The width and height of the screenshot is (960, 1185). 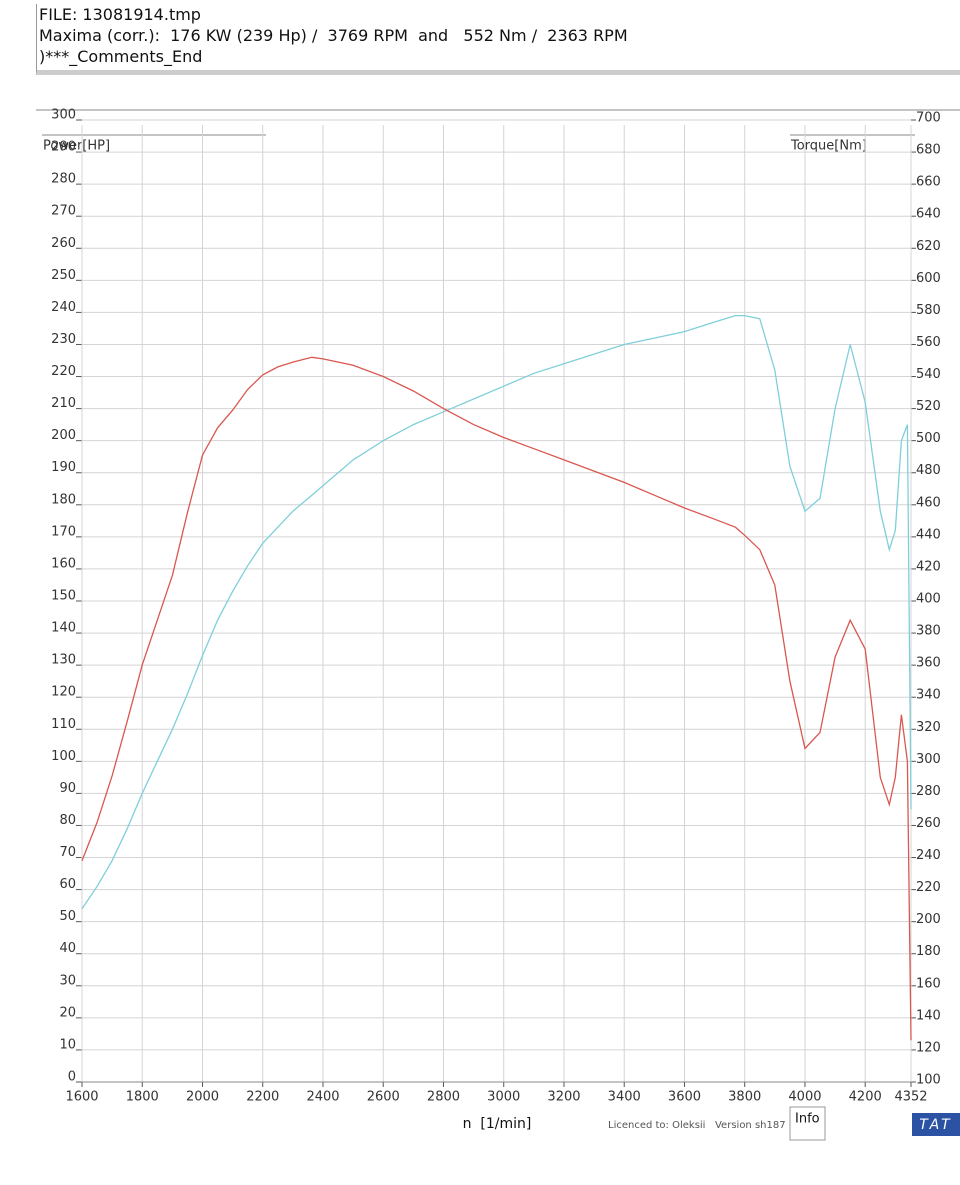 I want to click on y-tick-label: 20, so click(x=67, y=1012).